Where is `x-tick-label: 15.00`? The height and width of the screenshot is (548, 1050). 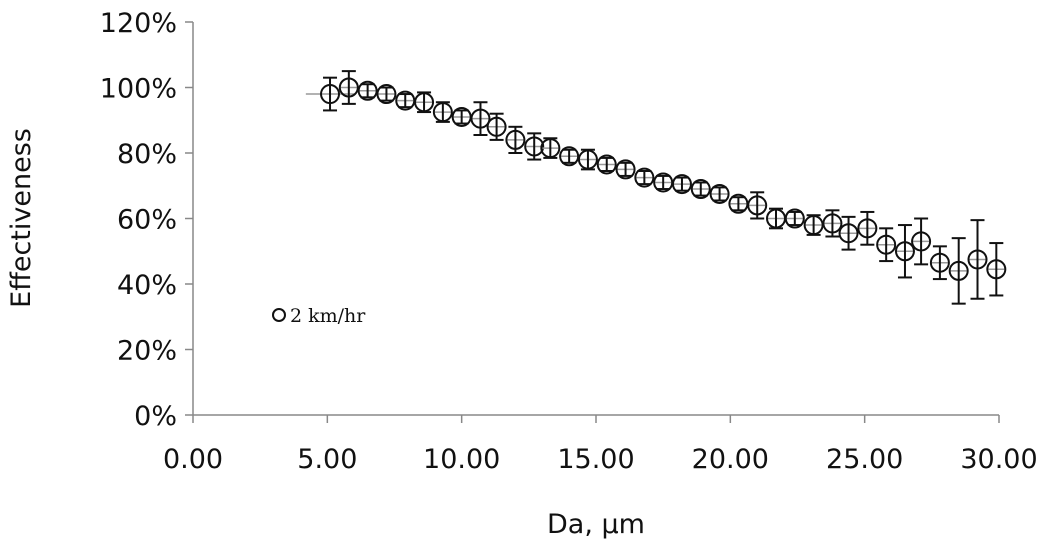 x-tick-label: 15.00 is located at coordinates (595, 459).